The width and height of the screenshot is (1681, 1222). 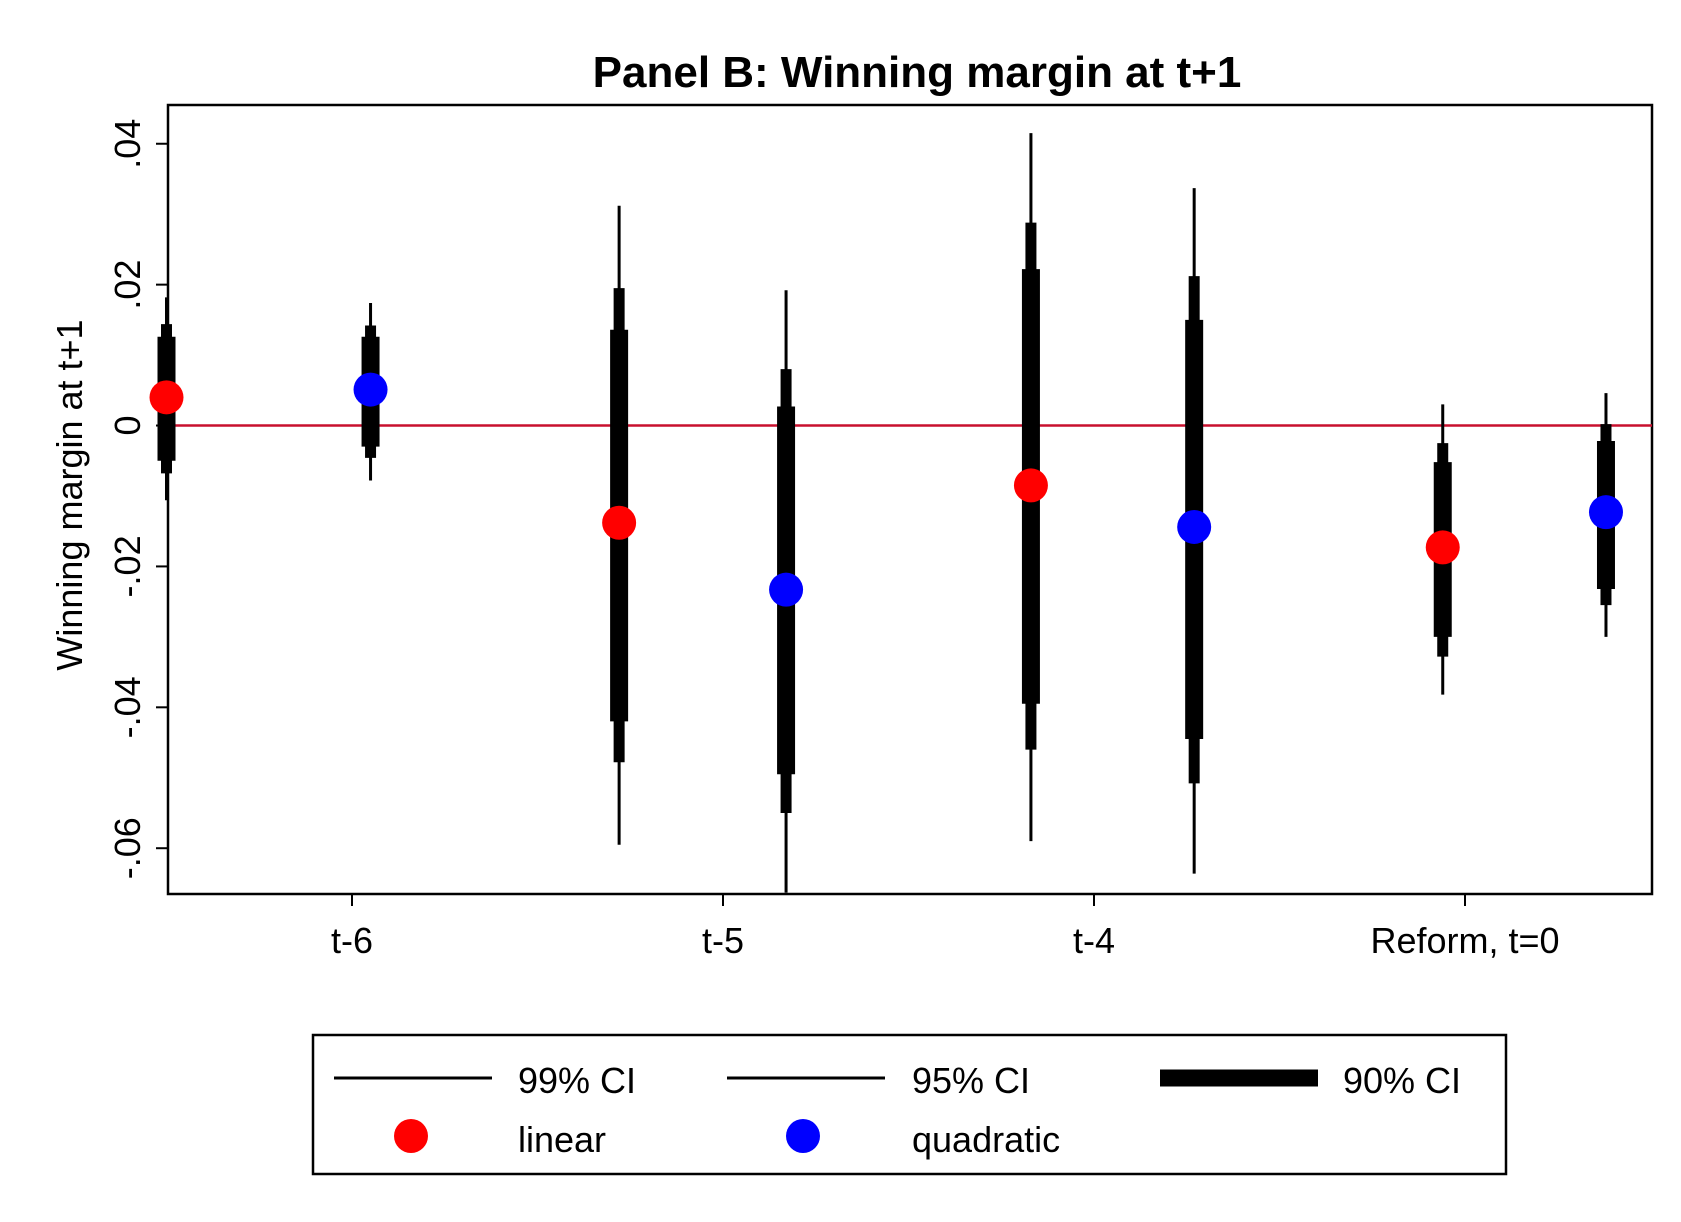 What do you see at coordinates (127, 707) in the screenshot?
I see `y-tick-label: -.04` at bounding box center [127, 707].